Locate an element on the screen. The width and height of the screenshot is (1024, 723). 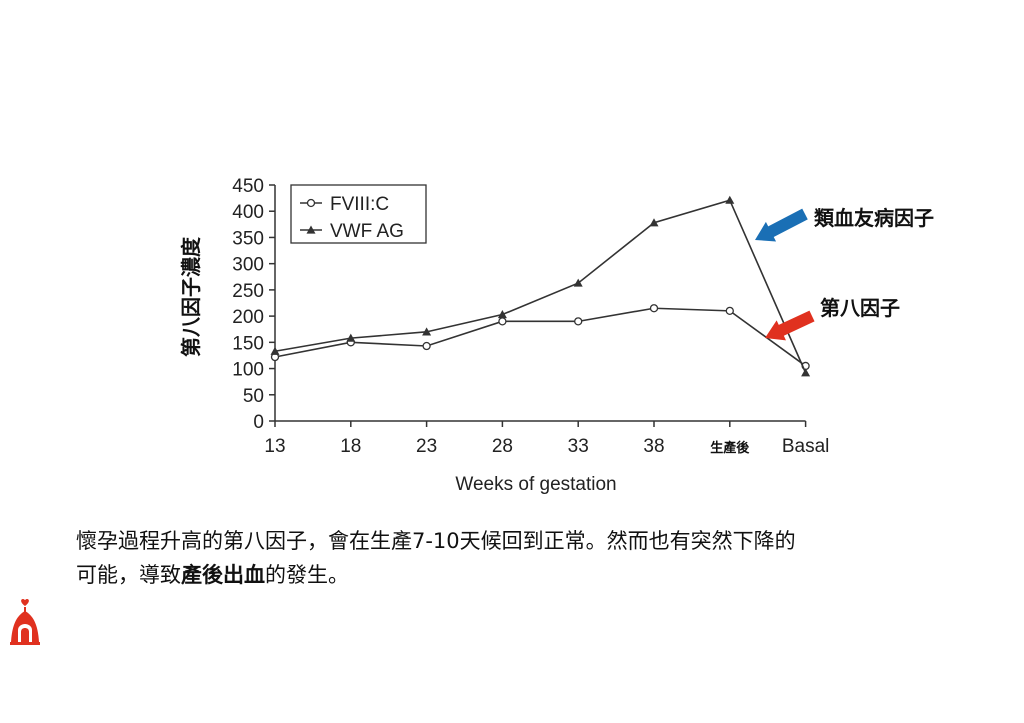
y-tick-label: 450 is located at coordinates (248, 186).